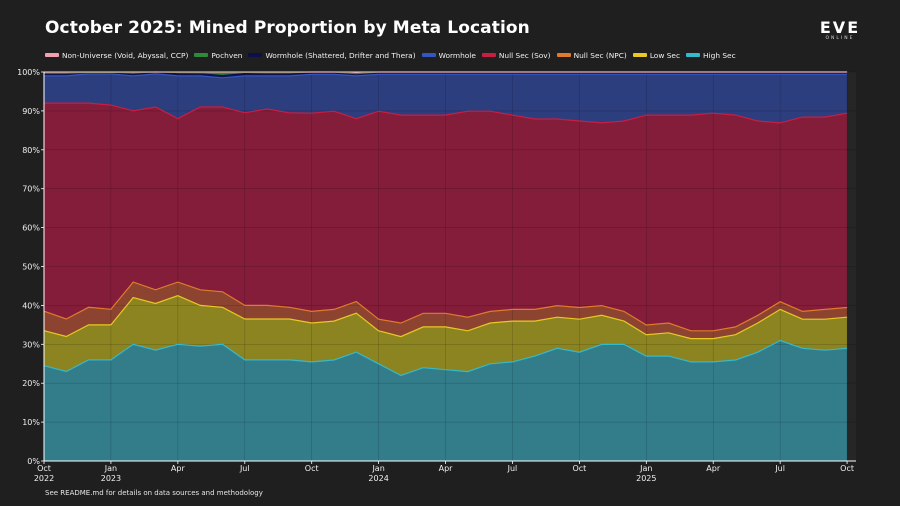  I want to click on eve-online-logo: EVE ONLINE, so click(840, 31).